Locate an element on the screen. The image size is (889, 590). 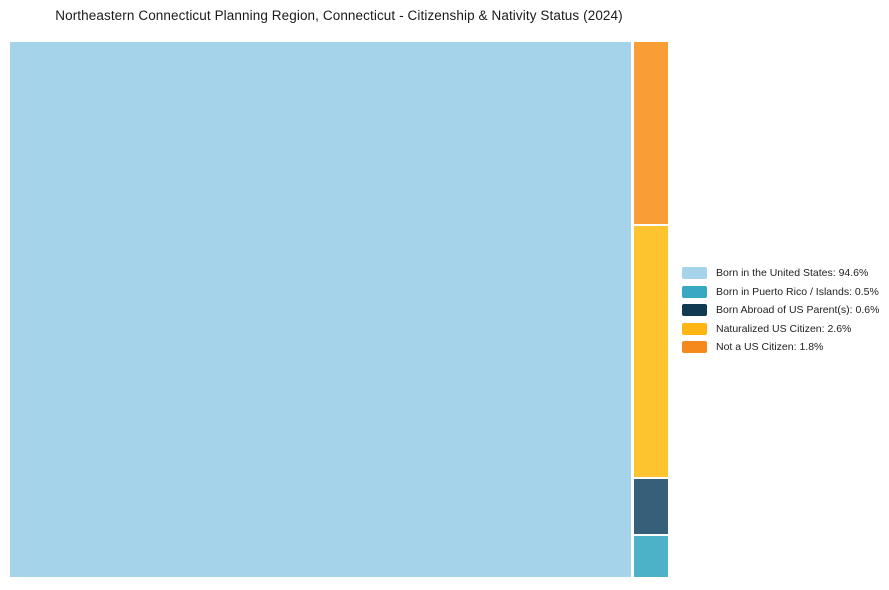
legend-swatch-naturalized is located at coordinates (694, 328).